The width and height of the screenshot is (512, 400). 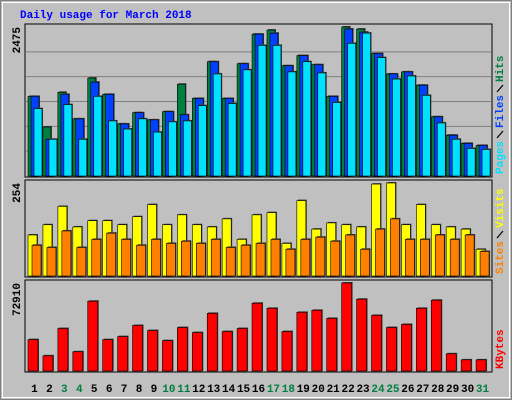 What do you see at coordinates (18, 193) in the screenshot?
I see `y-tick-label: 254` at bounding box center [18, 193].